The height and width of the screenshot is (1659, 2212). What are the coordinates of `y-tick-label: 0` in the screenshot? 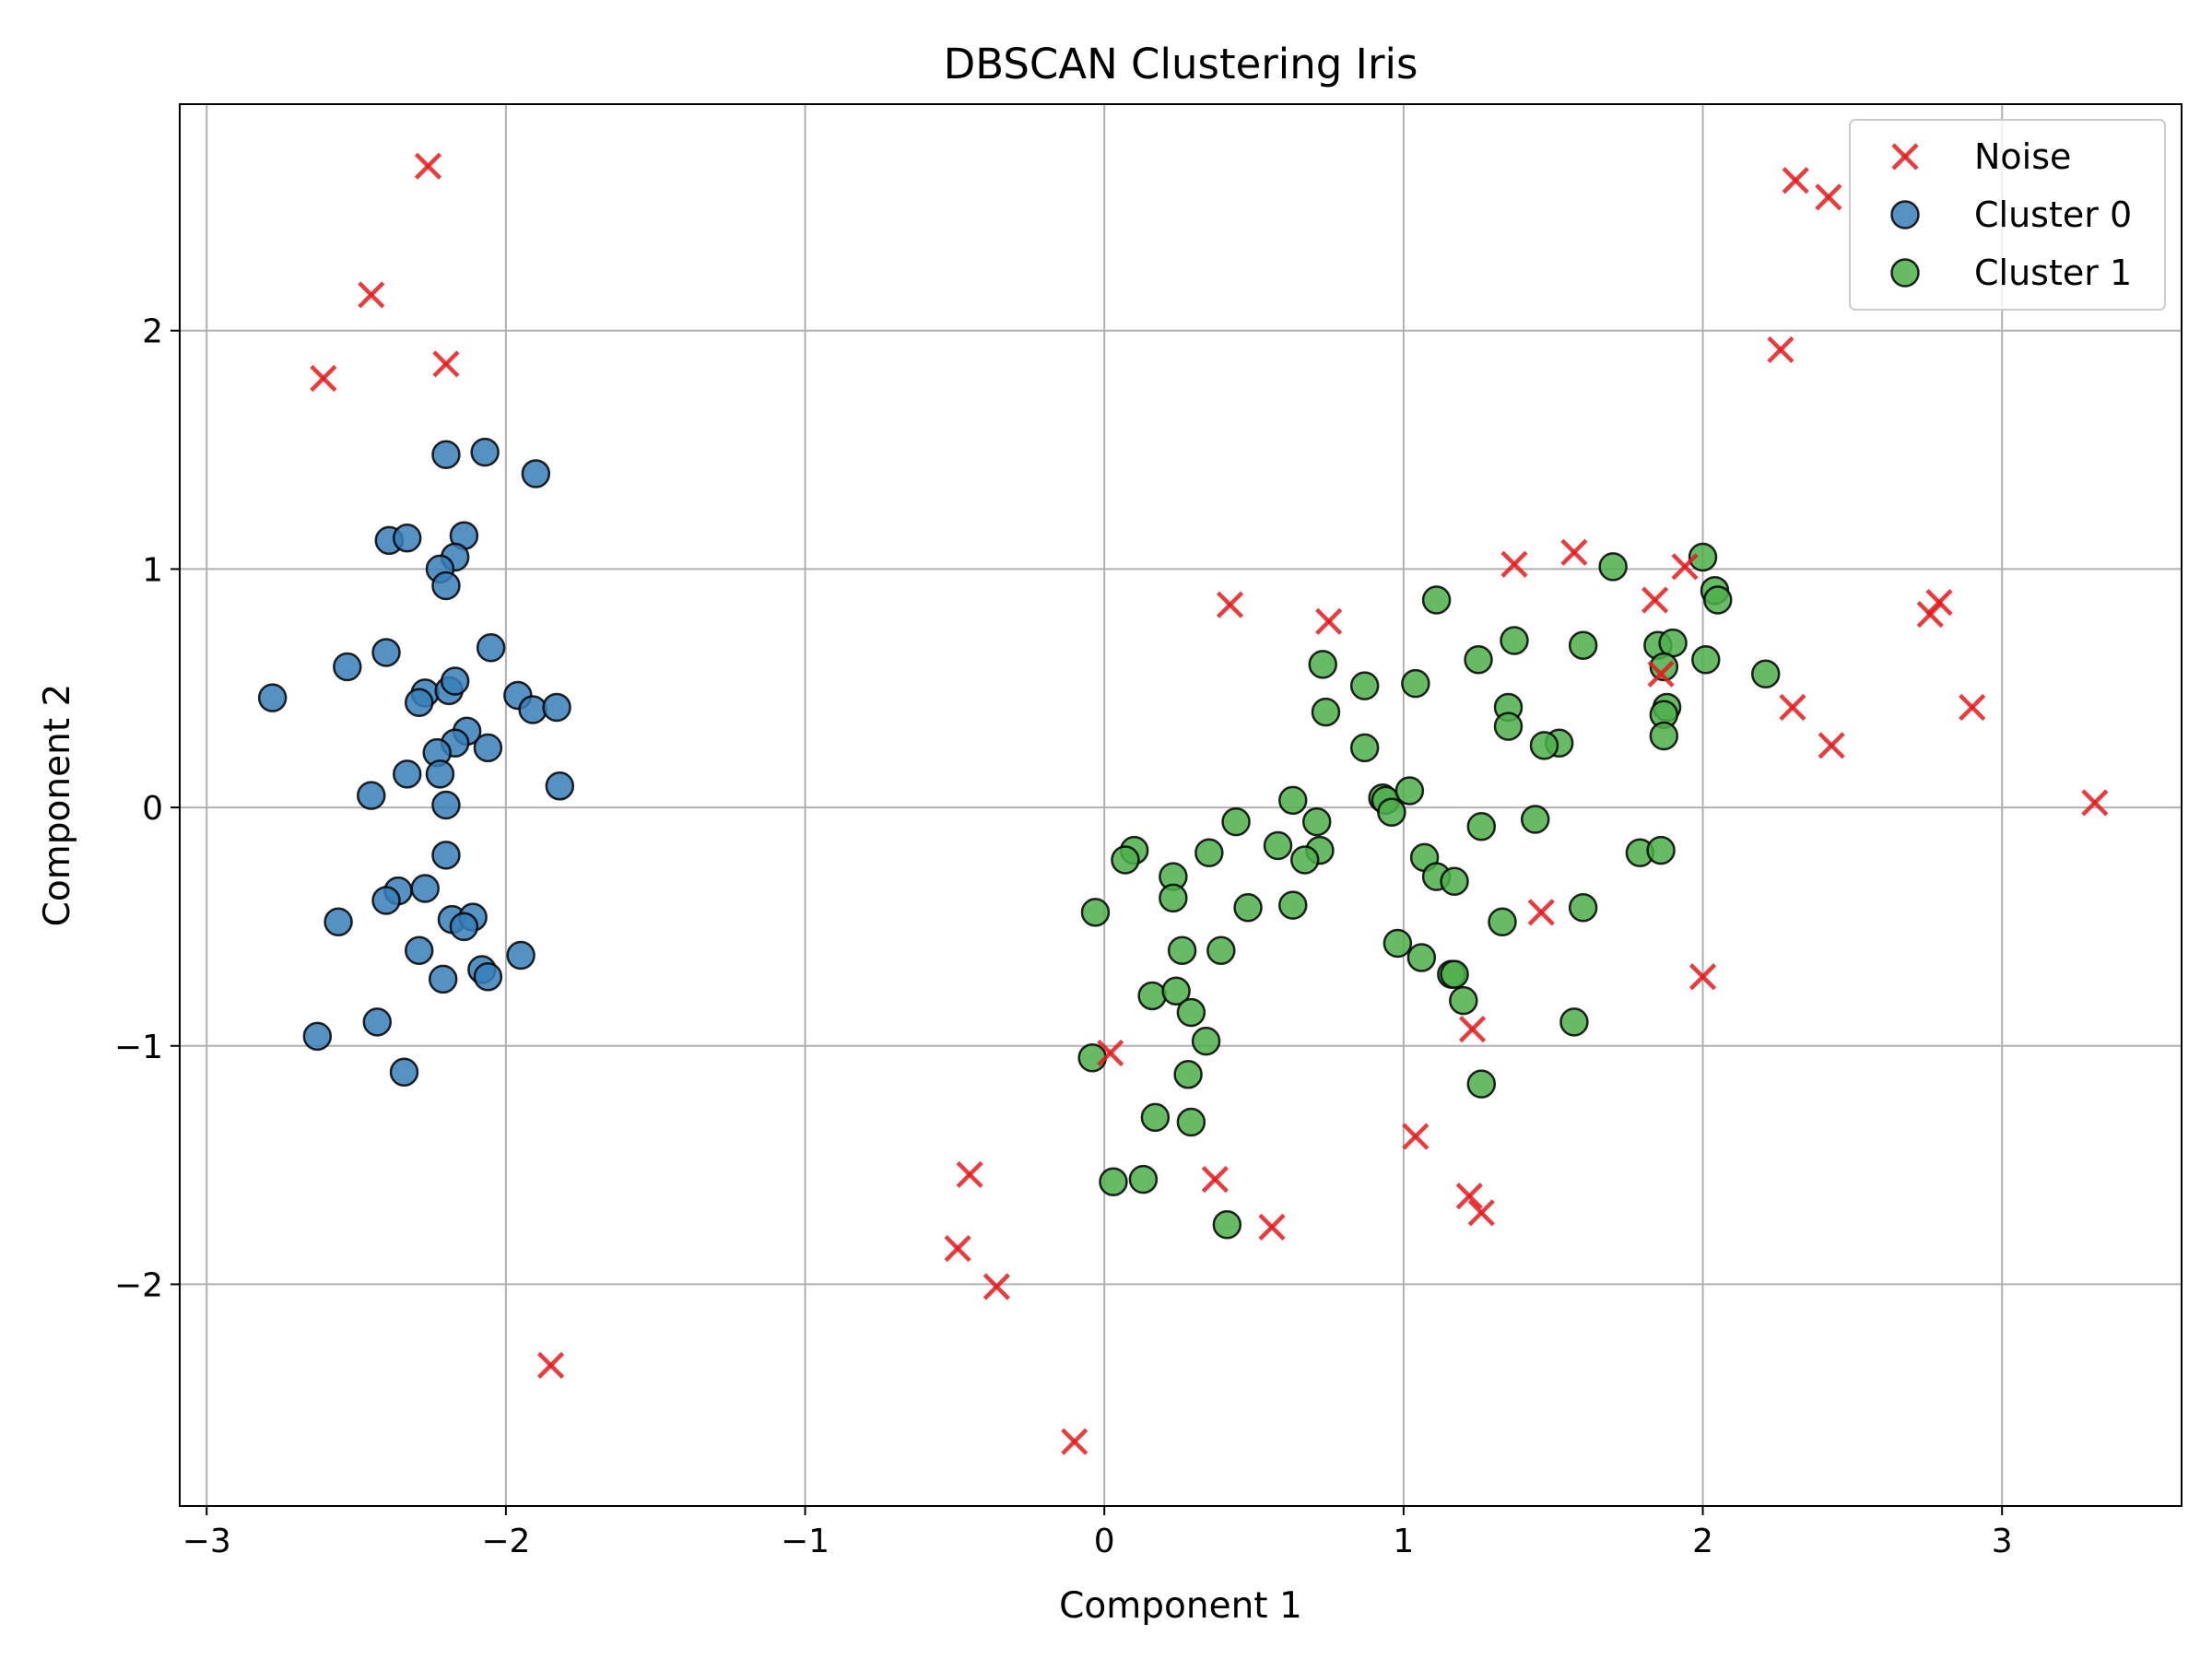 It's located at (152, 809).